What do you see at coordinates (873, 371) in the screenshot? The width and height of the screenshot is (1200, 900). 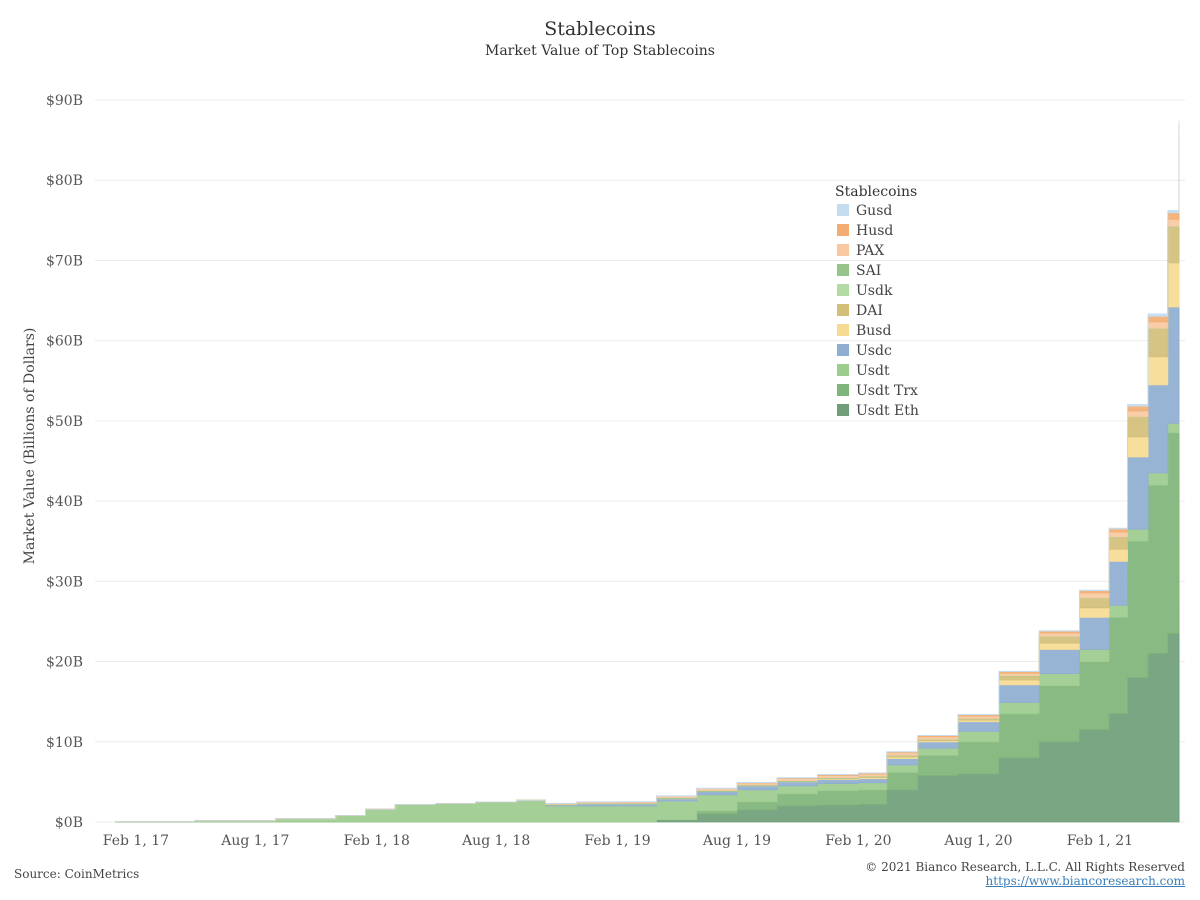 I see `legend-label: Usdt` at bounding box center [873, 371].